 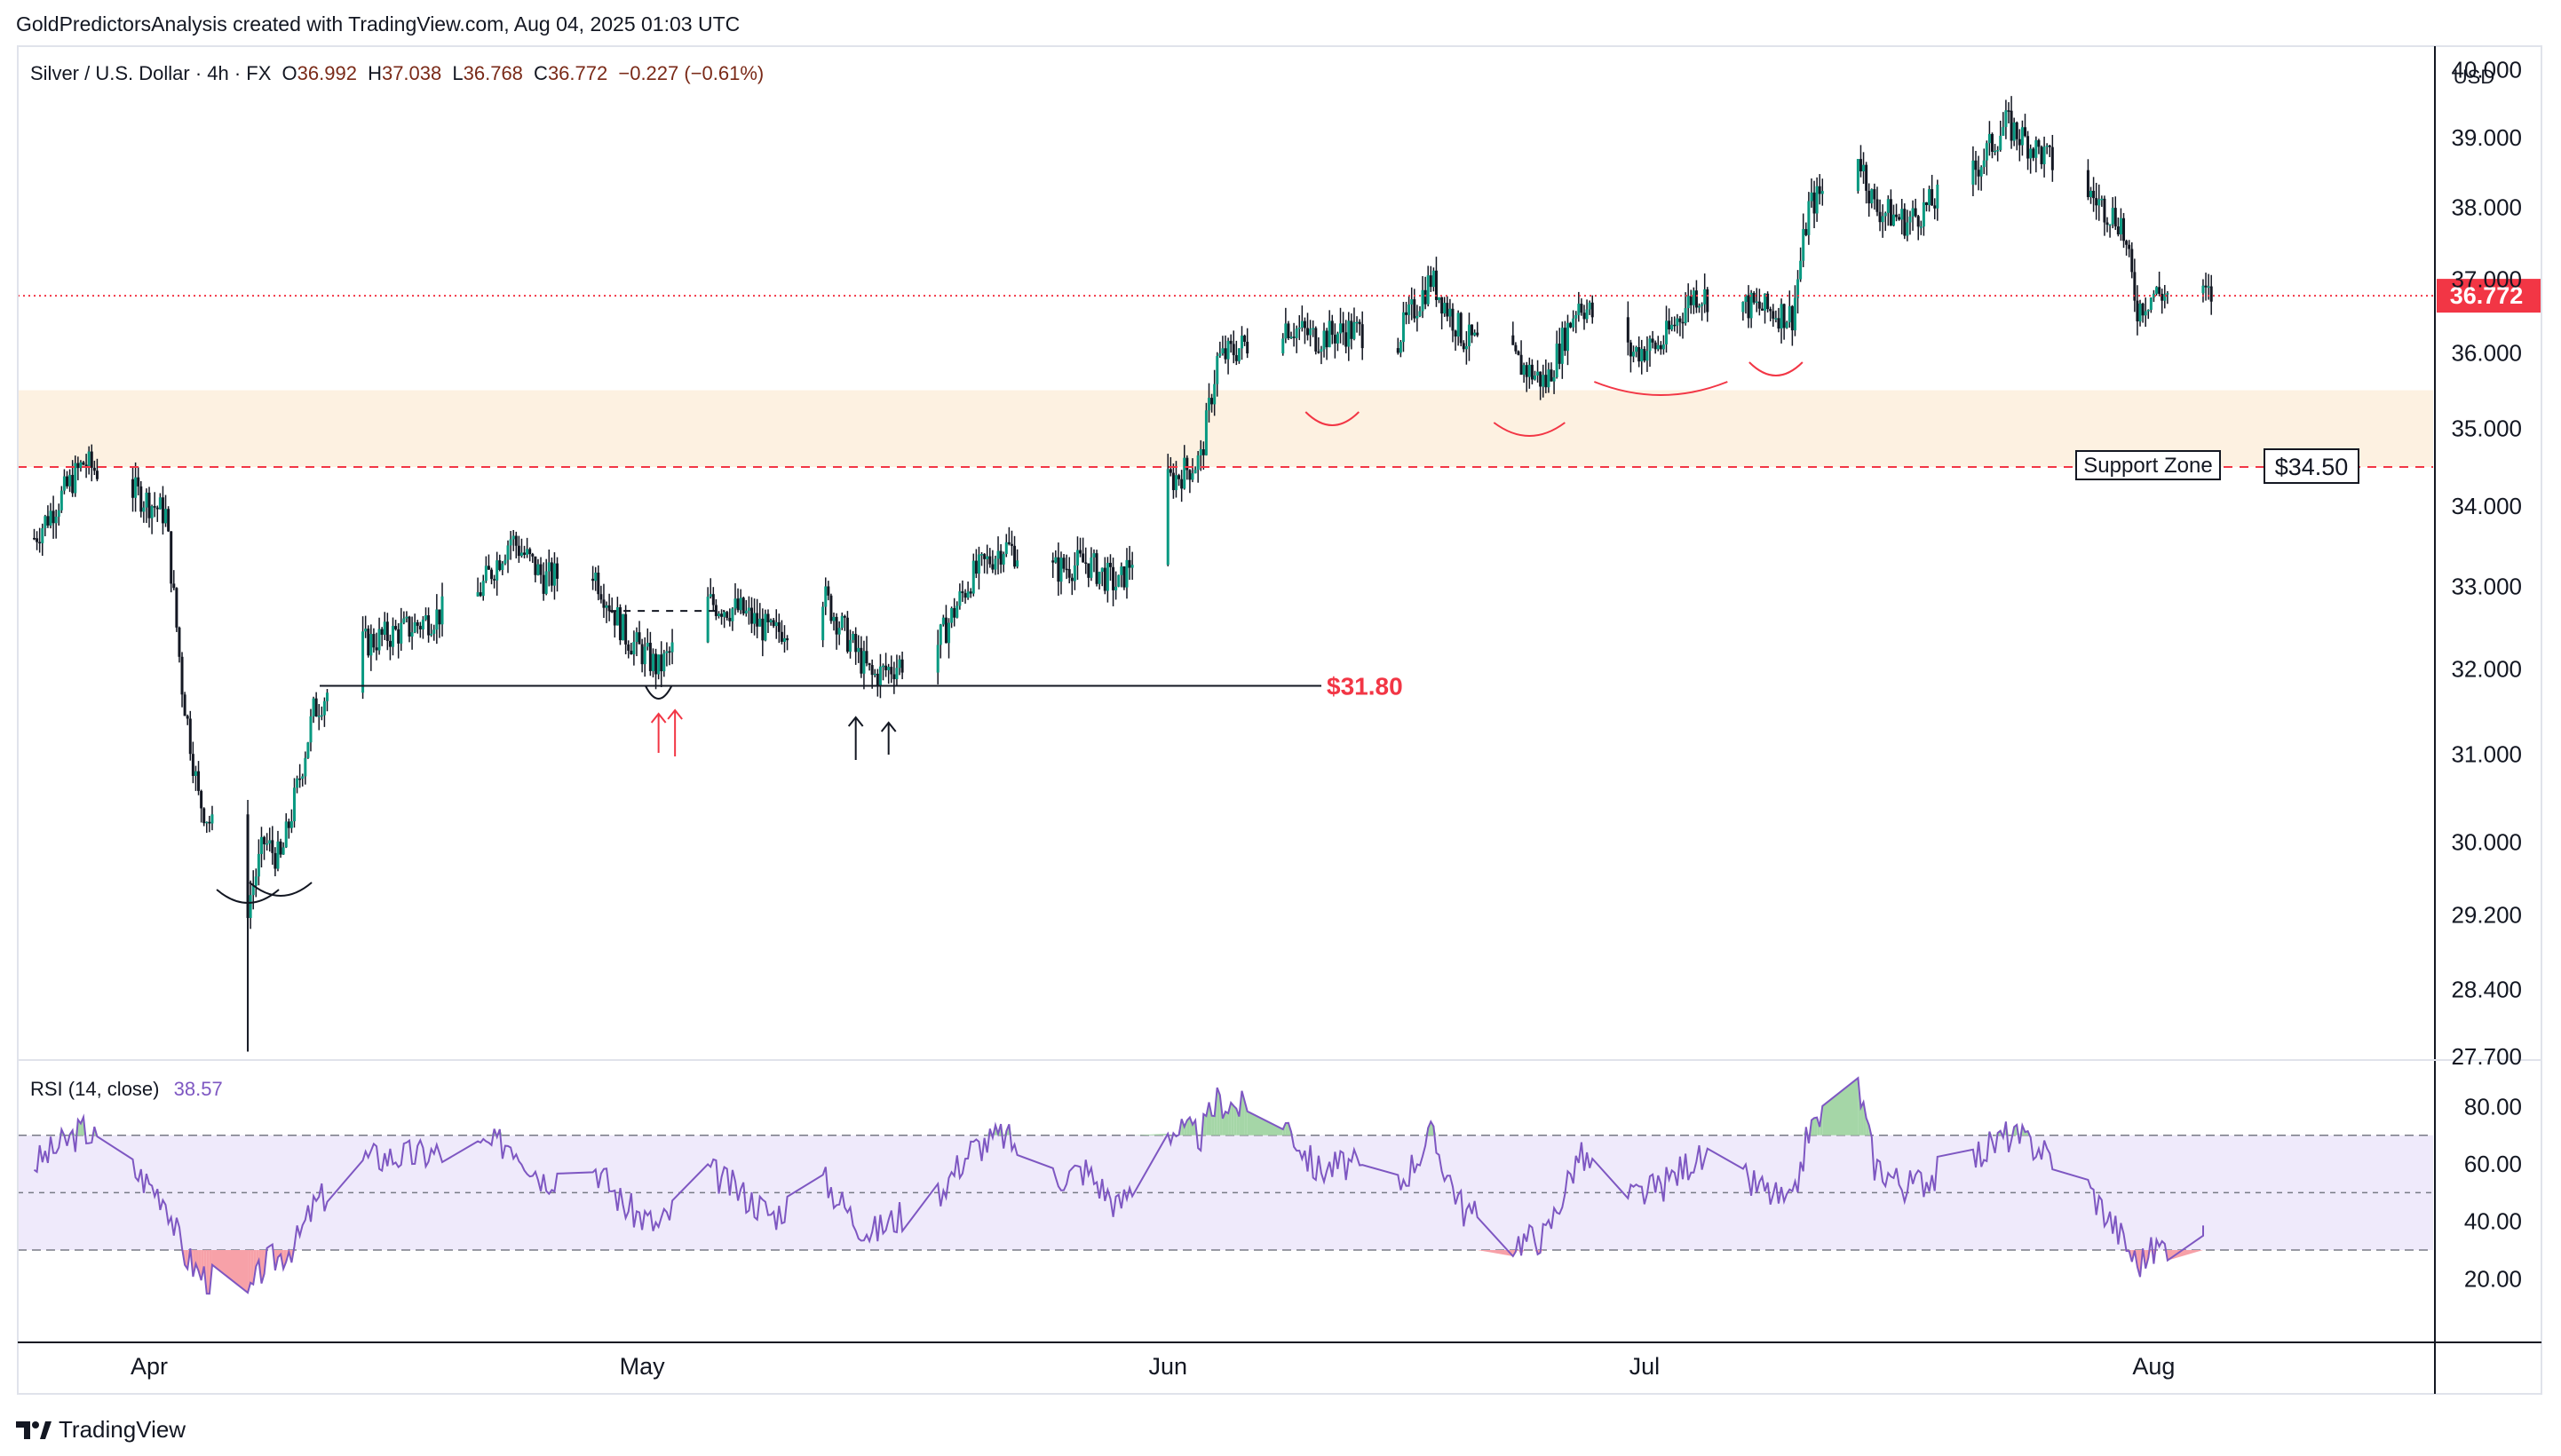 What do you see at coordinates (2493, 1278) in the screenshot?
I see `rsi-tick-label: 20.00` at bounding box center [2493, 1278].